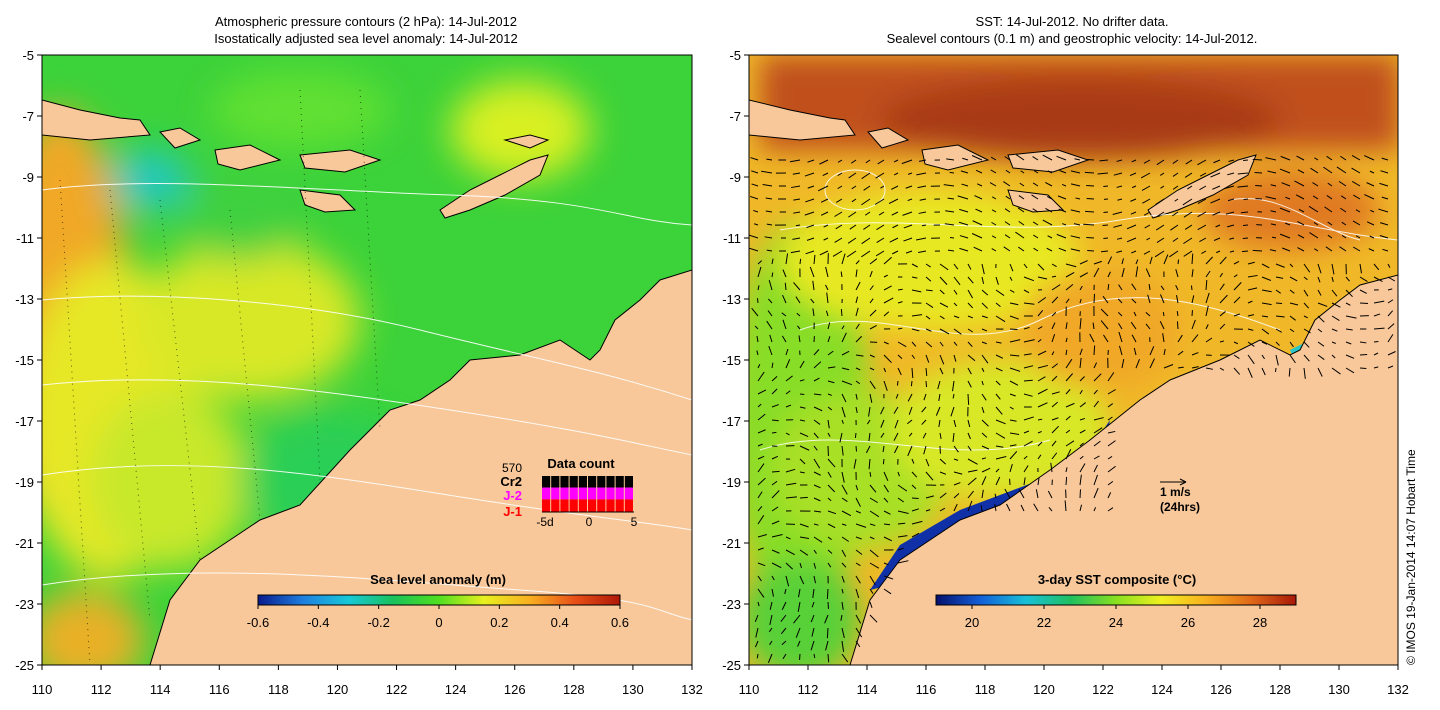  Describe the element at coordinates (1188, 622) in the screenshot. I see `sst-colorbar-tick-label: 26` at that location.